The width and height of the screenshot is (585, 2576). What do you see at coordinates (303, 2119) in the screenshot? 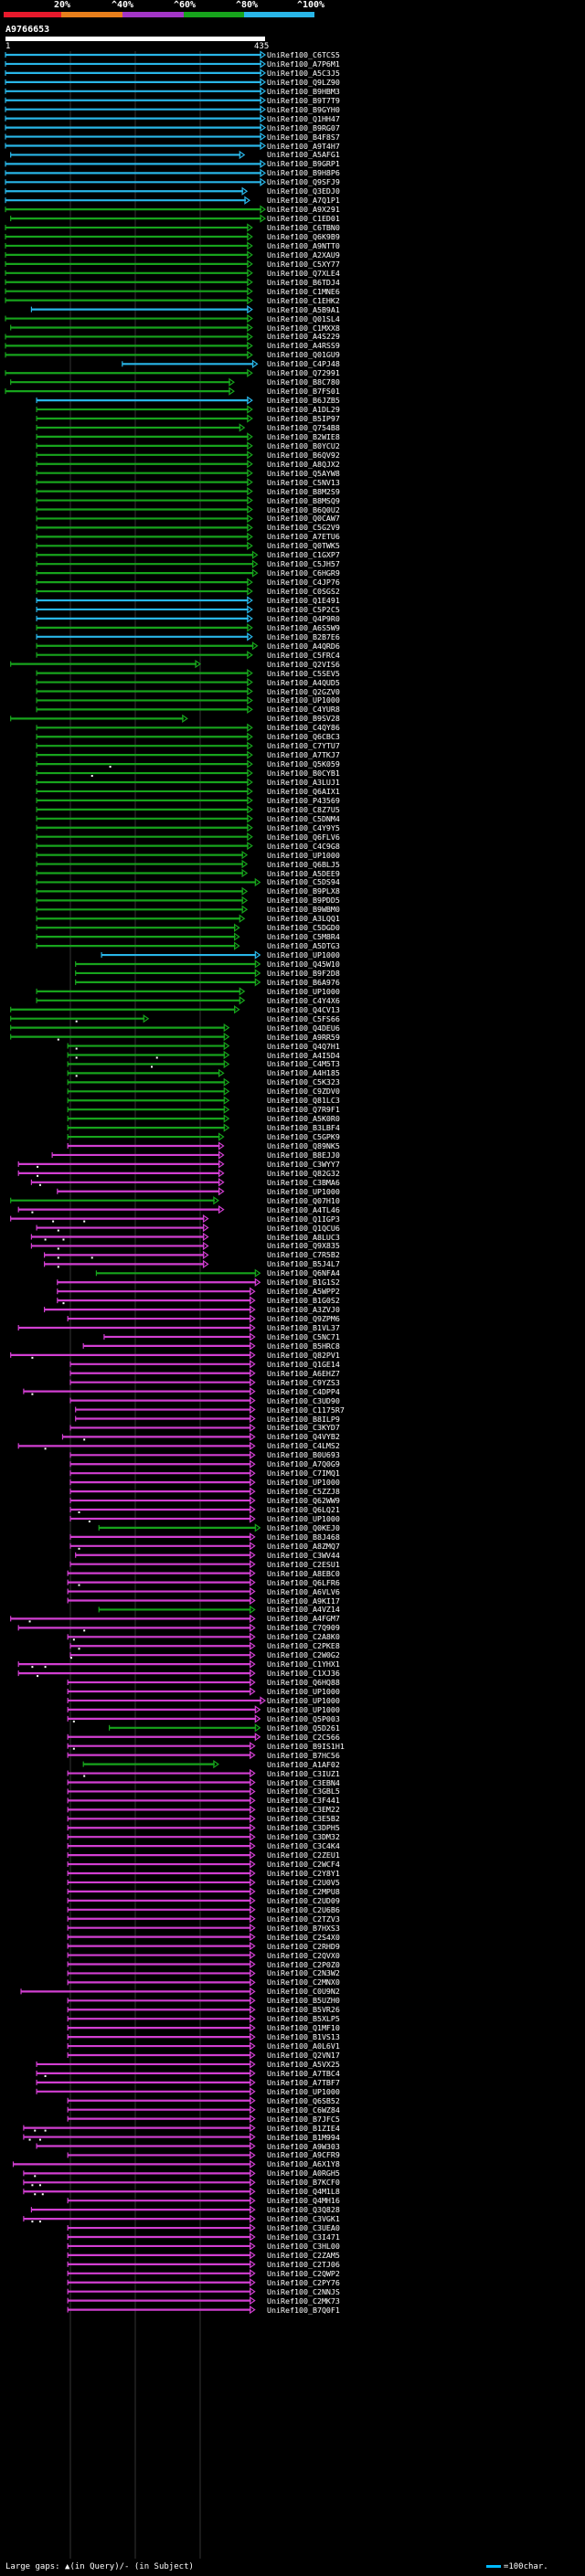
I see `hit-id: UniRef100_B7JFC5` at bounding box center [303, 2119].